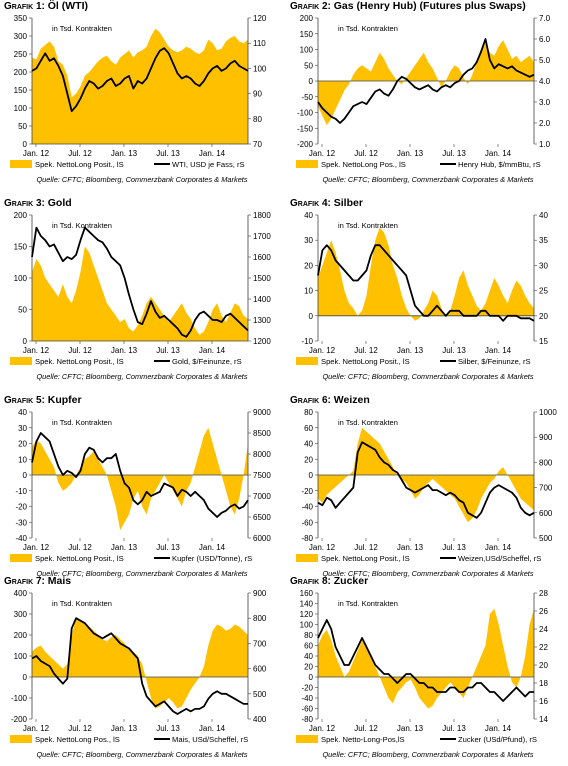 The image size is (568, 766). What do you see at coordinates (21, 72) in the screenshot?
I see `left-tick-label: 200` at bounding box center [21, 72].